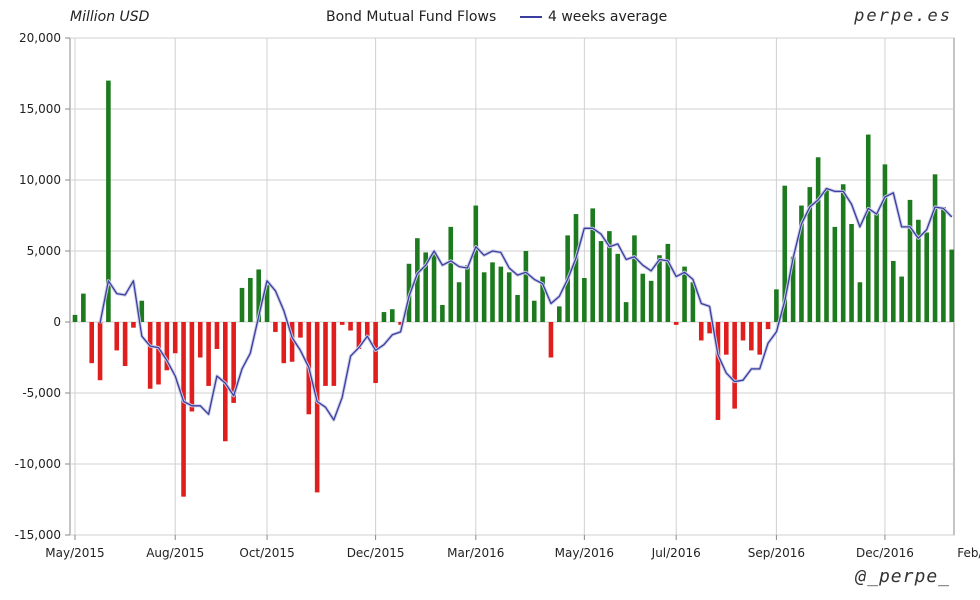 The width and height of the screenshot is (980, 600). What do you see at coordinates (608, 17) in the screenshot?
I see `legend-label: 4 weeks average` at bounding box center [608, 17].